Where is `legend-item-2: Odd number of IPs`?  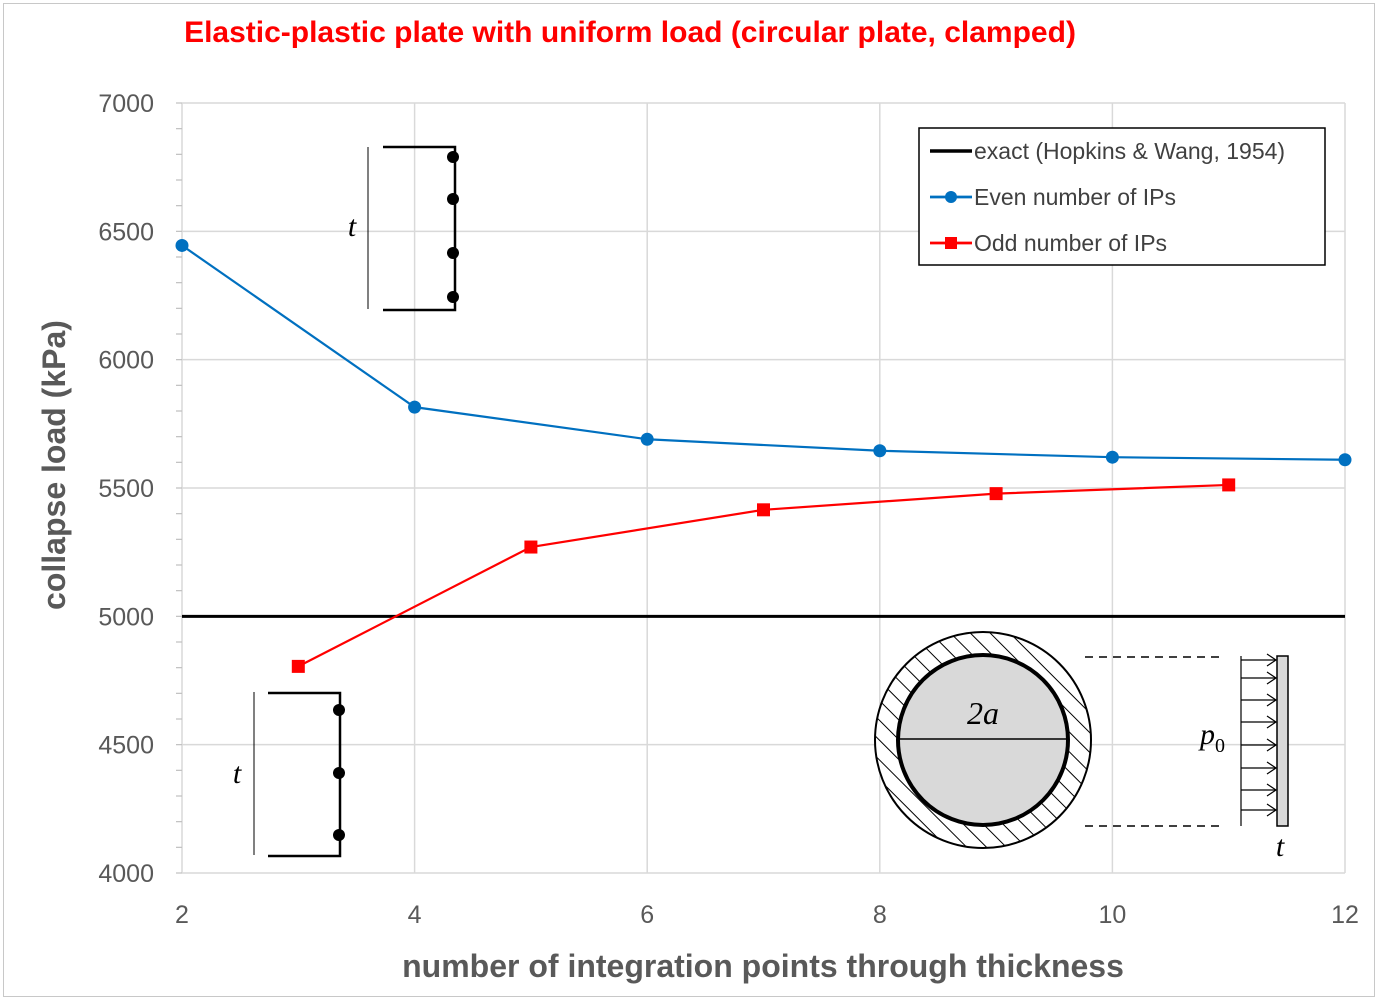 legend-item-2: Odd number of IPs is located at coordinates (1048, 243).